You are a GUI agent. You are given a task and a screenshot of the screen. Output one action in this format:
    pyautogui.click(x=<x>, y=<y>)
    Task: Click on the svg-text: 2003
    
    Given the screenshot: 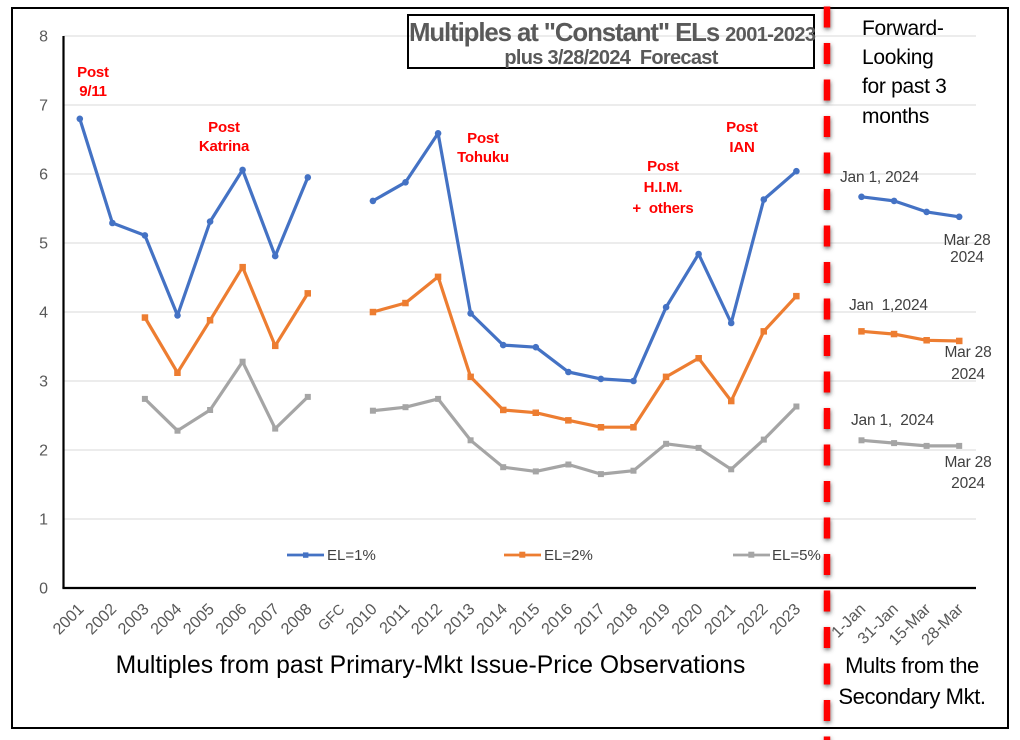 What is the action you would take?
    pyautogui.click(x=134, y=619)
    